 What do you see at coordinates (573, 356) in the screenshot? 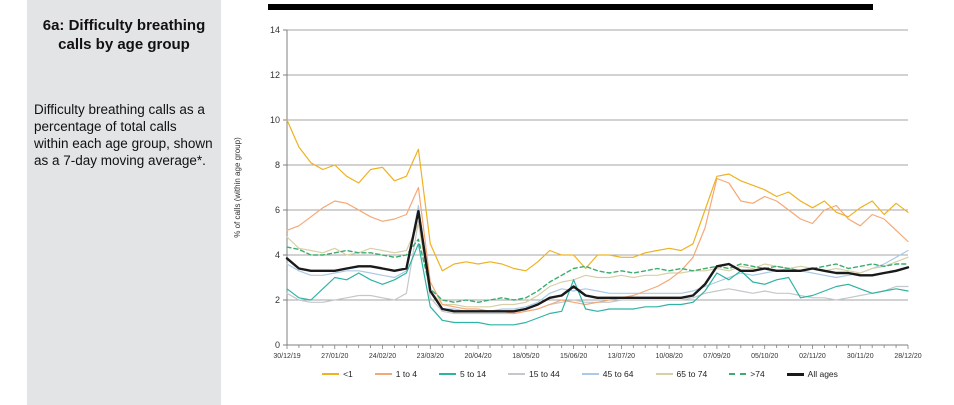
I see `x-tick-label: 15/06/20` at bounding box center [573, 356].